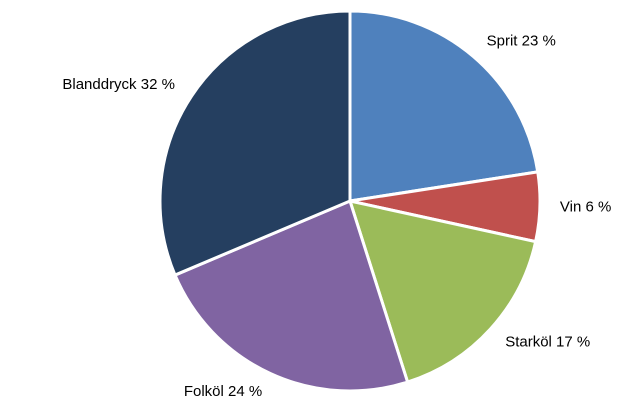 This screenshot has height=417, width=632. I want to click on slice-label: Sprit 23 %, so click(521, 40).